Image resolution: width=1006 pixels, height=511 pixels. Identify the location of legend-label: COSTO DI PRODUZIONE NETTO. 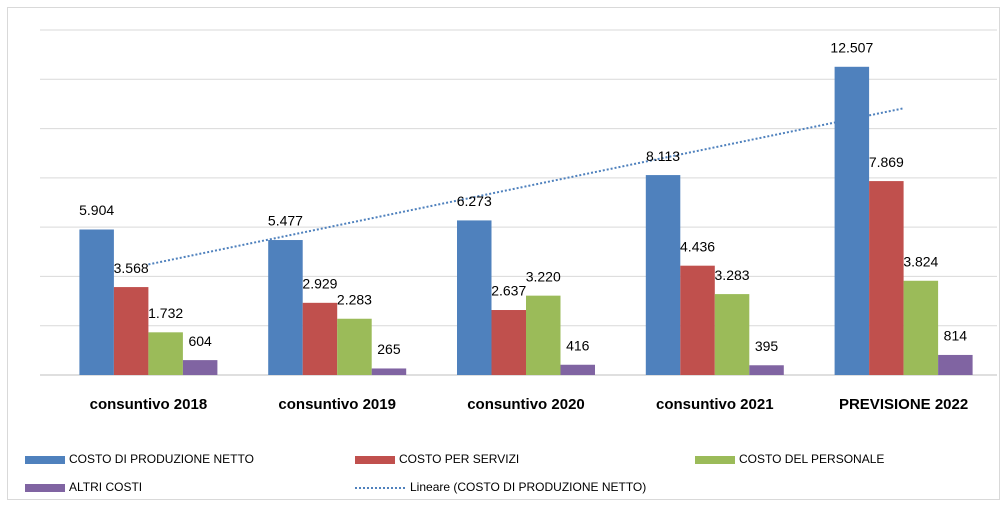
(161, 459).